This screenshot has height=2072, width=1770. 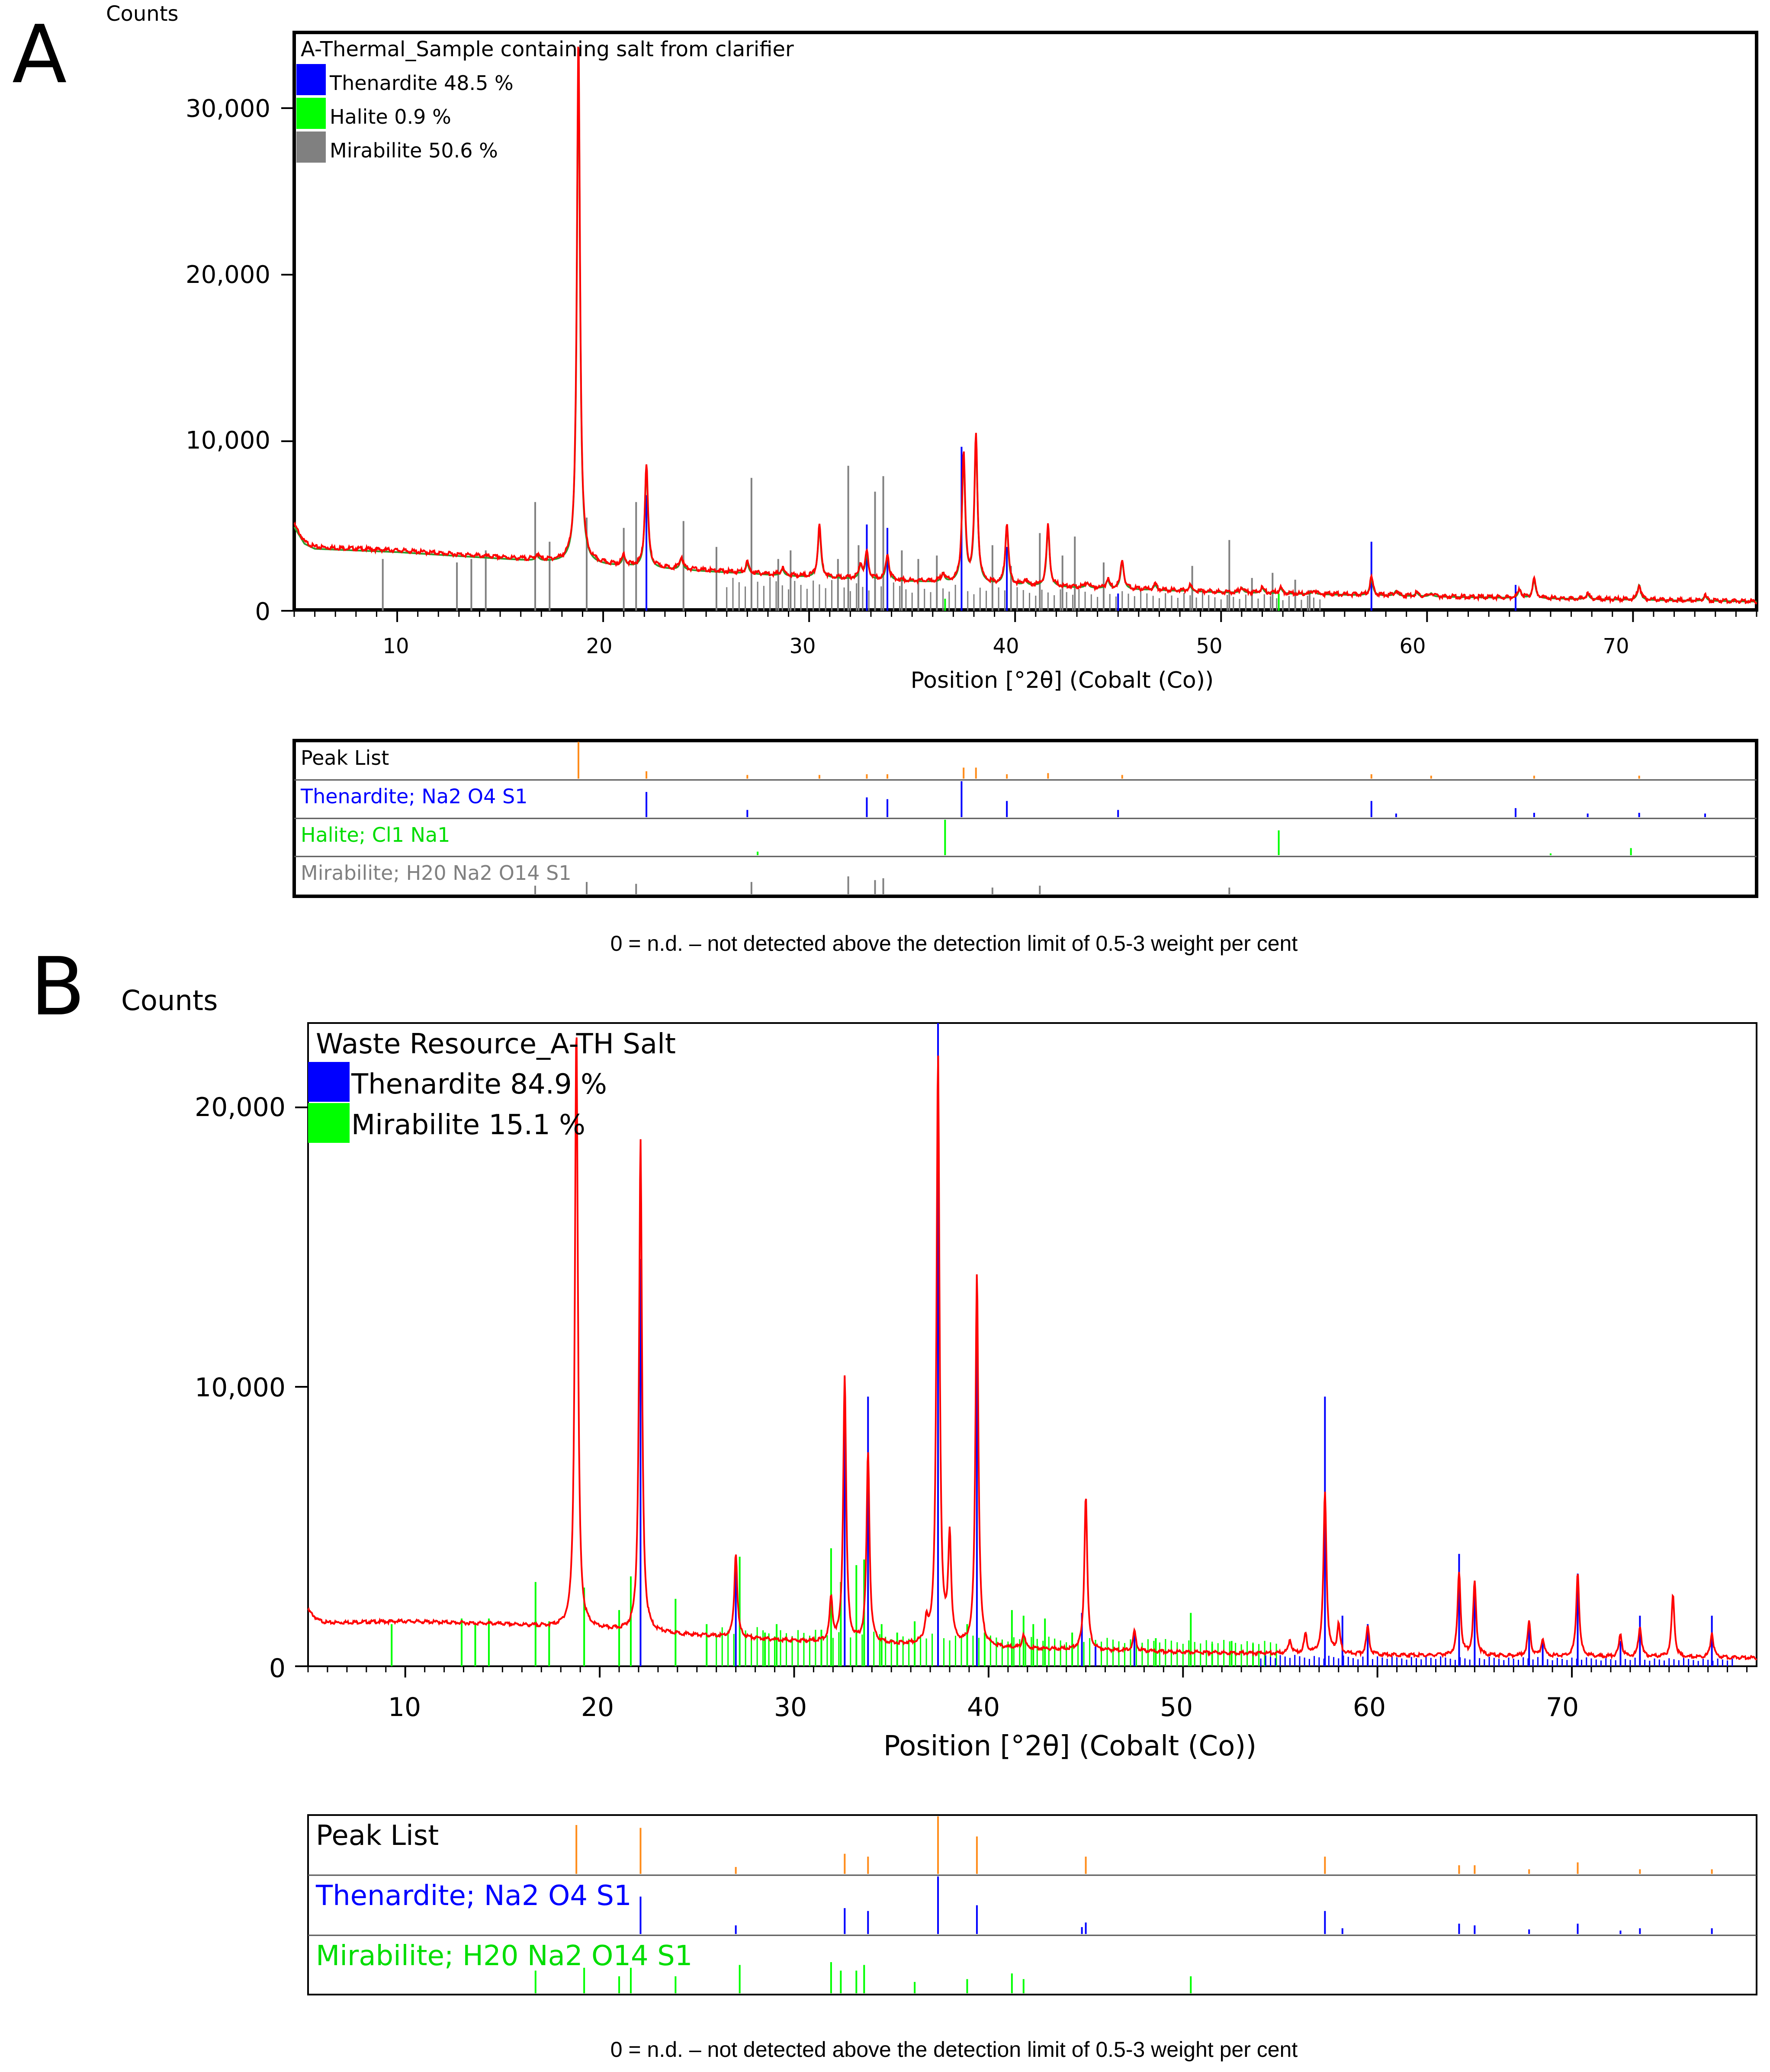 I want to click on panel-b-xtick-label: 70, so click(x=1562, y=1707).